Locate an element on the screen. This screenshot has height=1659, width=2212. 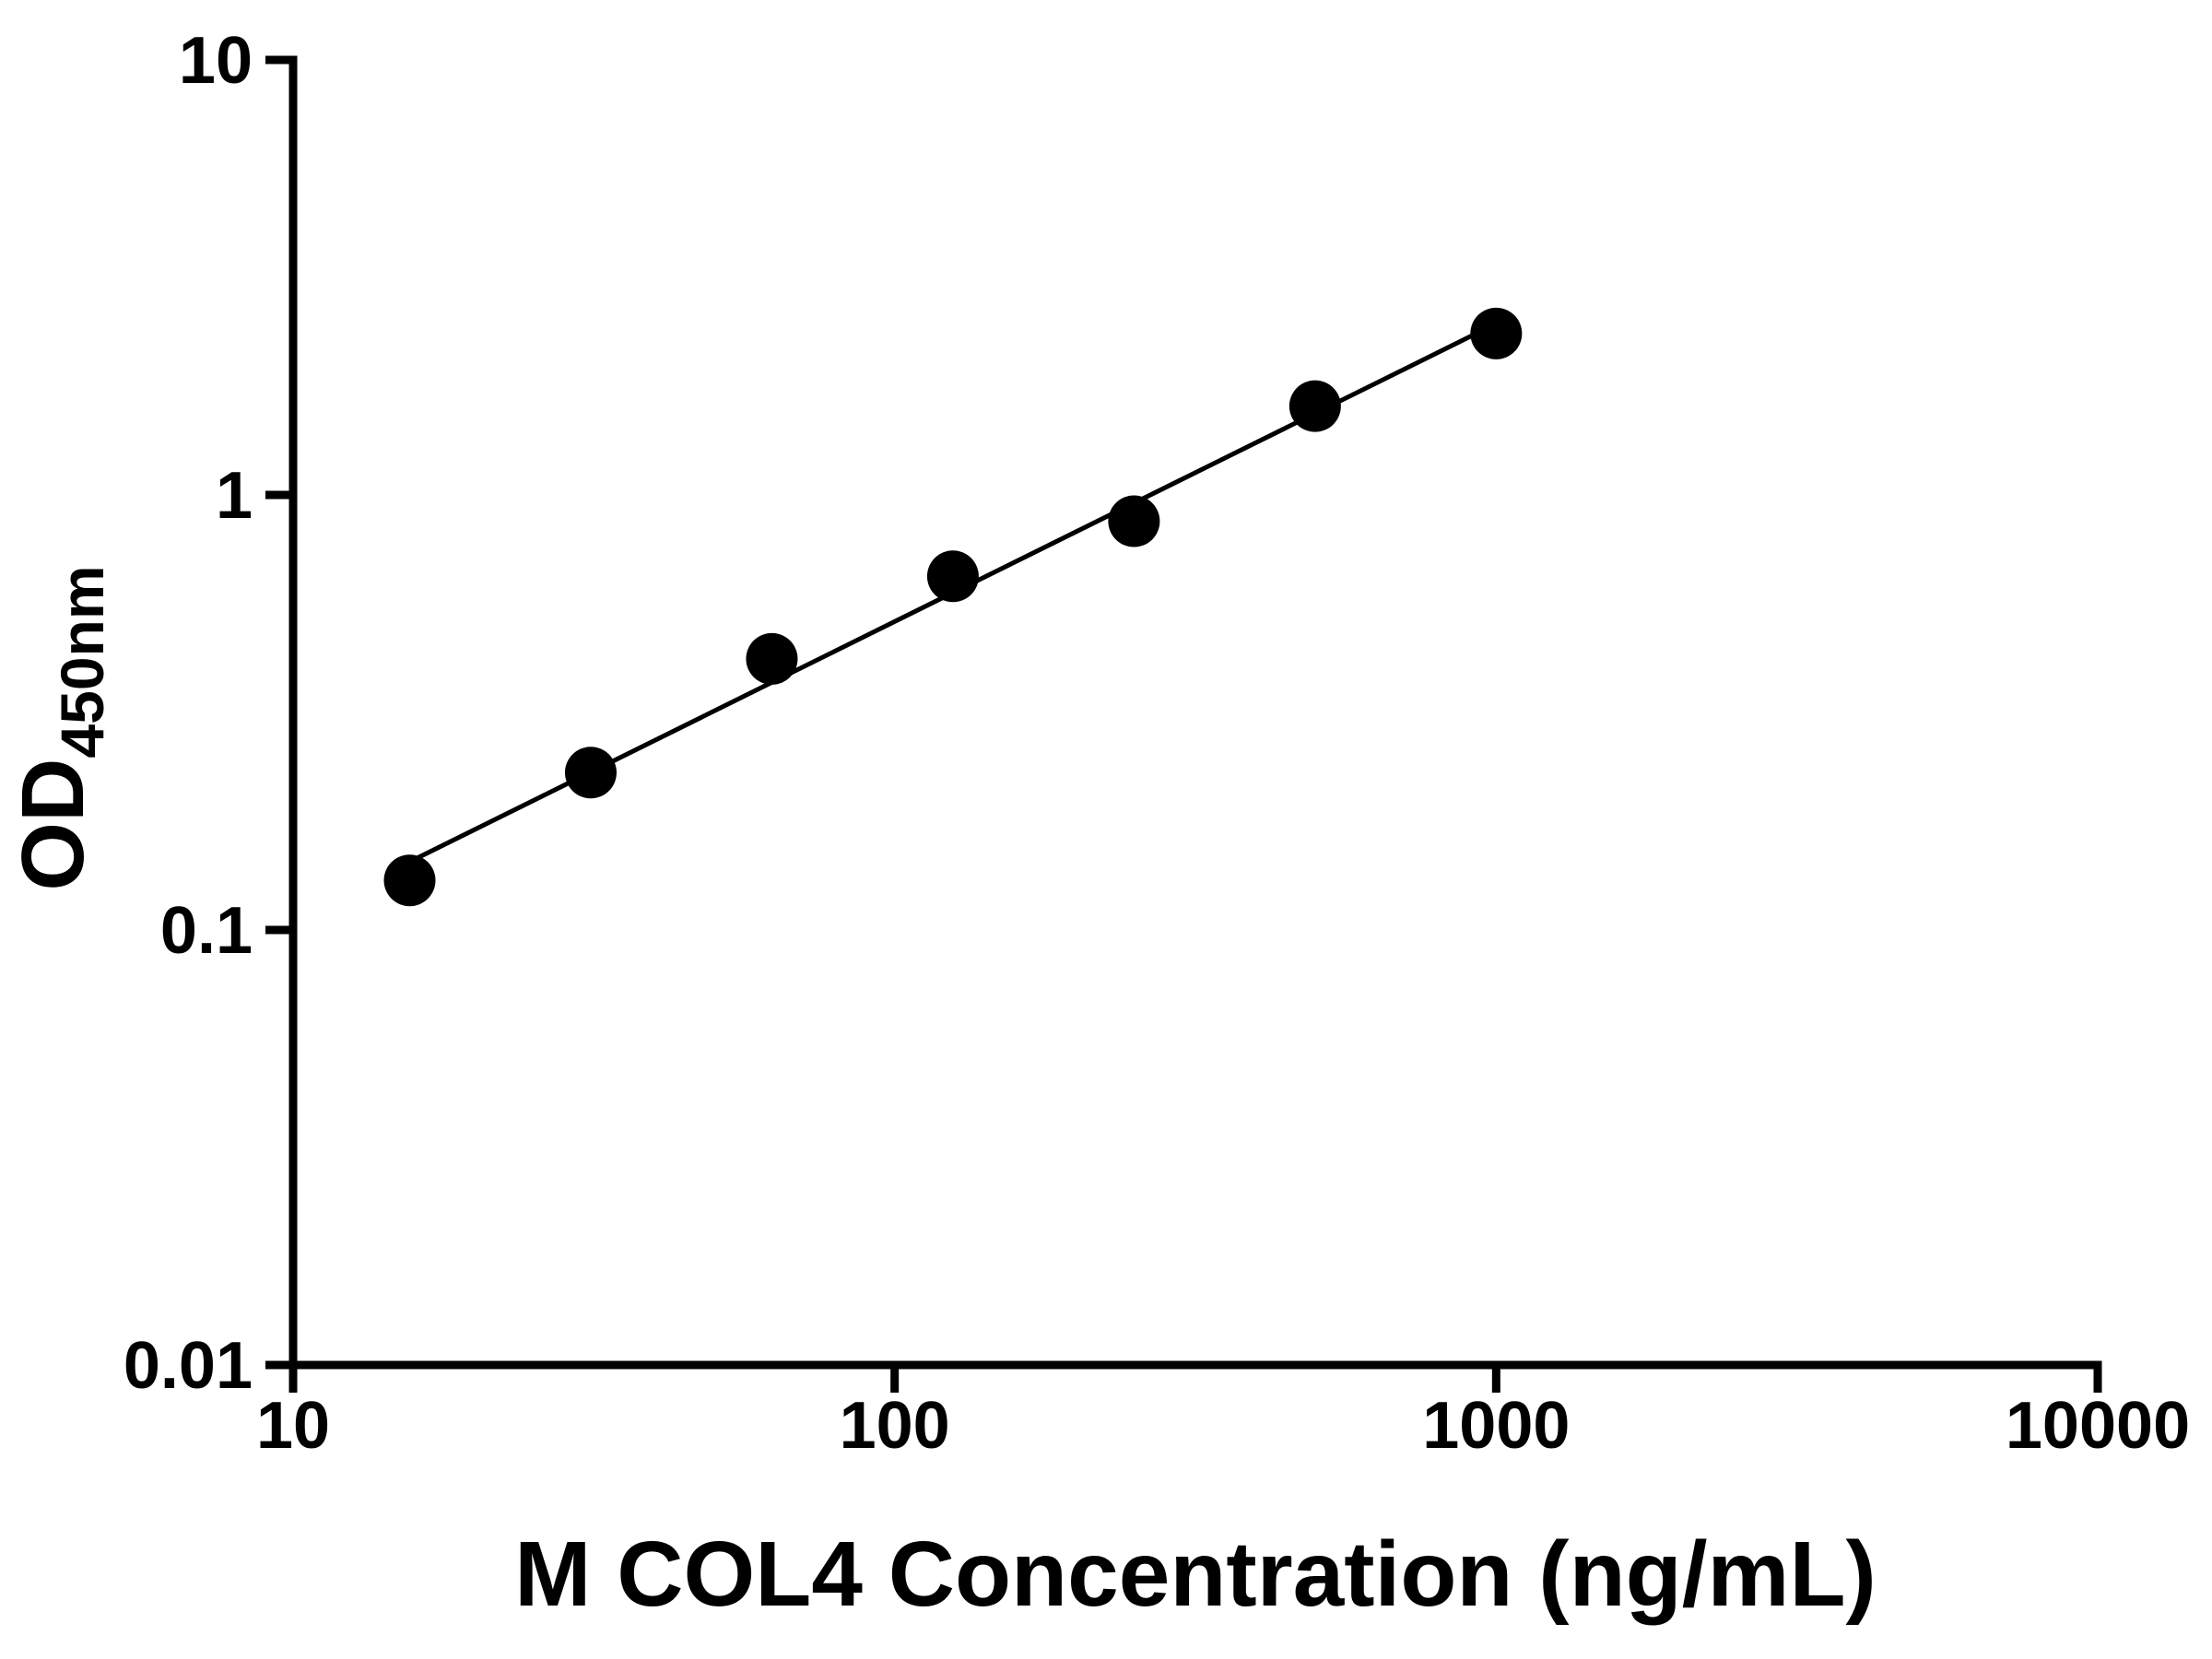
y-tick-label: 1 is located at coordinates (234, 496).